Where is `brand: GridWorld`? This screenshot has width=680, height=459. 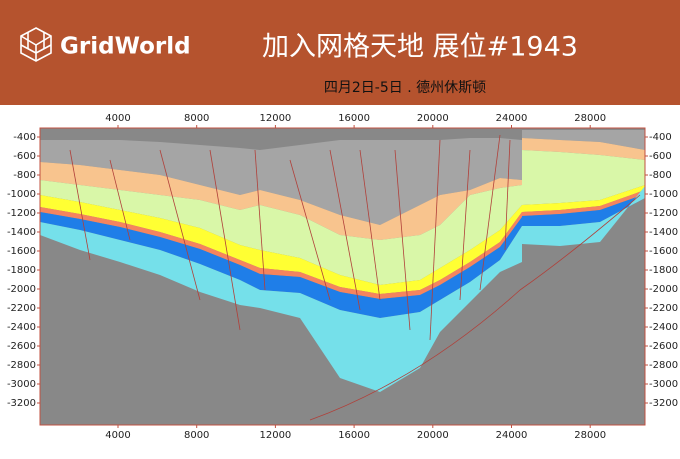
brand: GridWorld is located at coordinates (125, 47).